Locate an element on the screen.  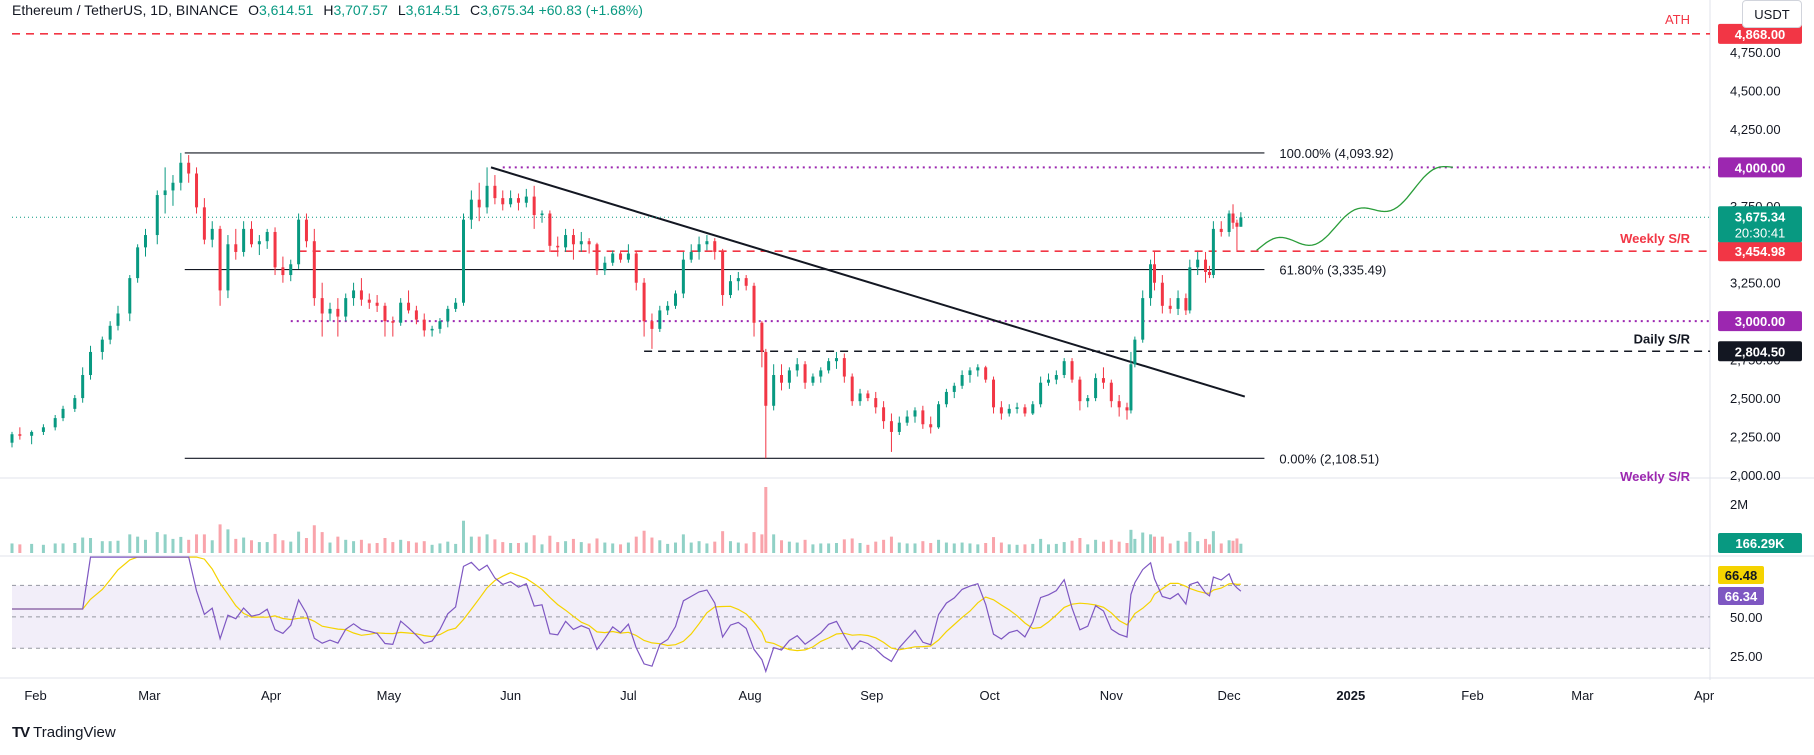
time-tick-2: Apr is located at coordinates (271, 695).